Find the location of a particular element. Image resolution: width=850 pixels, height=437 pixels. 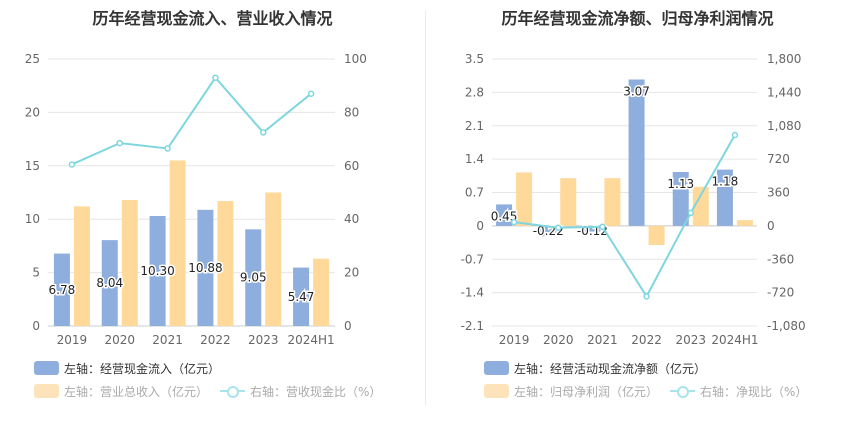

data-label: 10.88 is located at coordinates (205, 268).